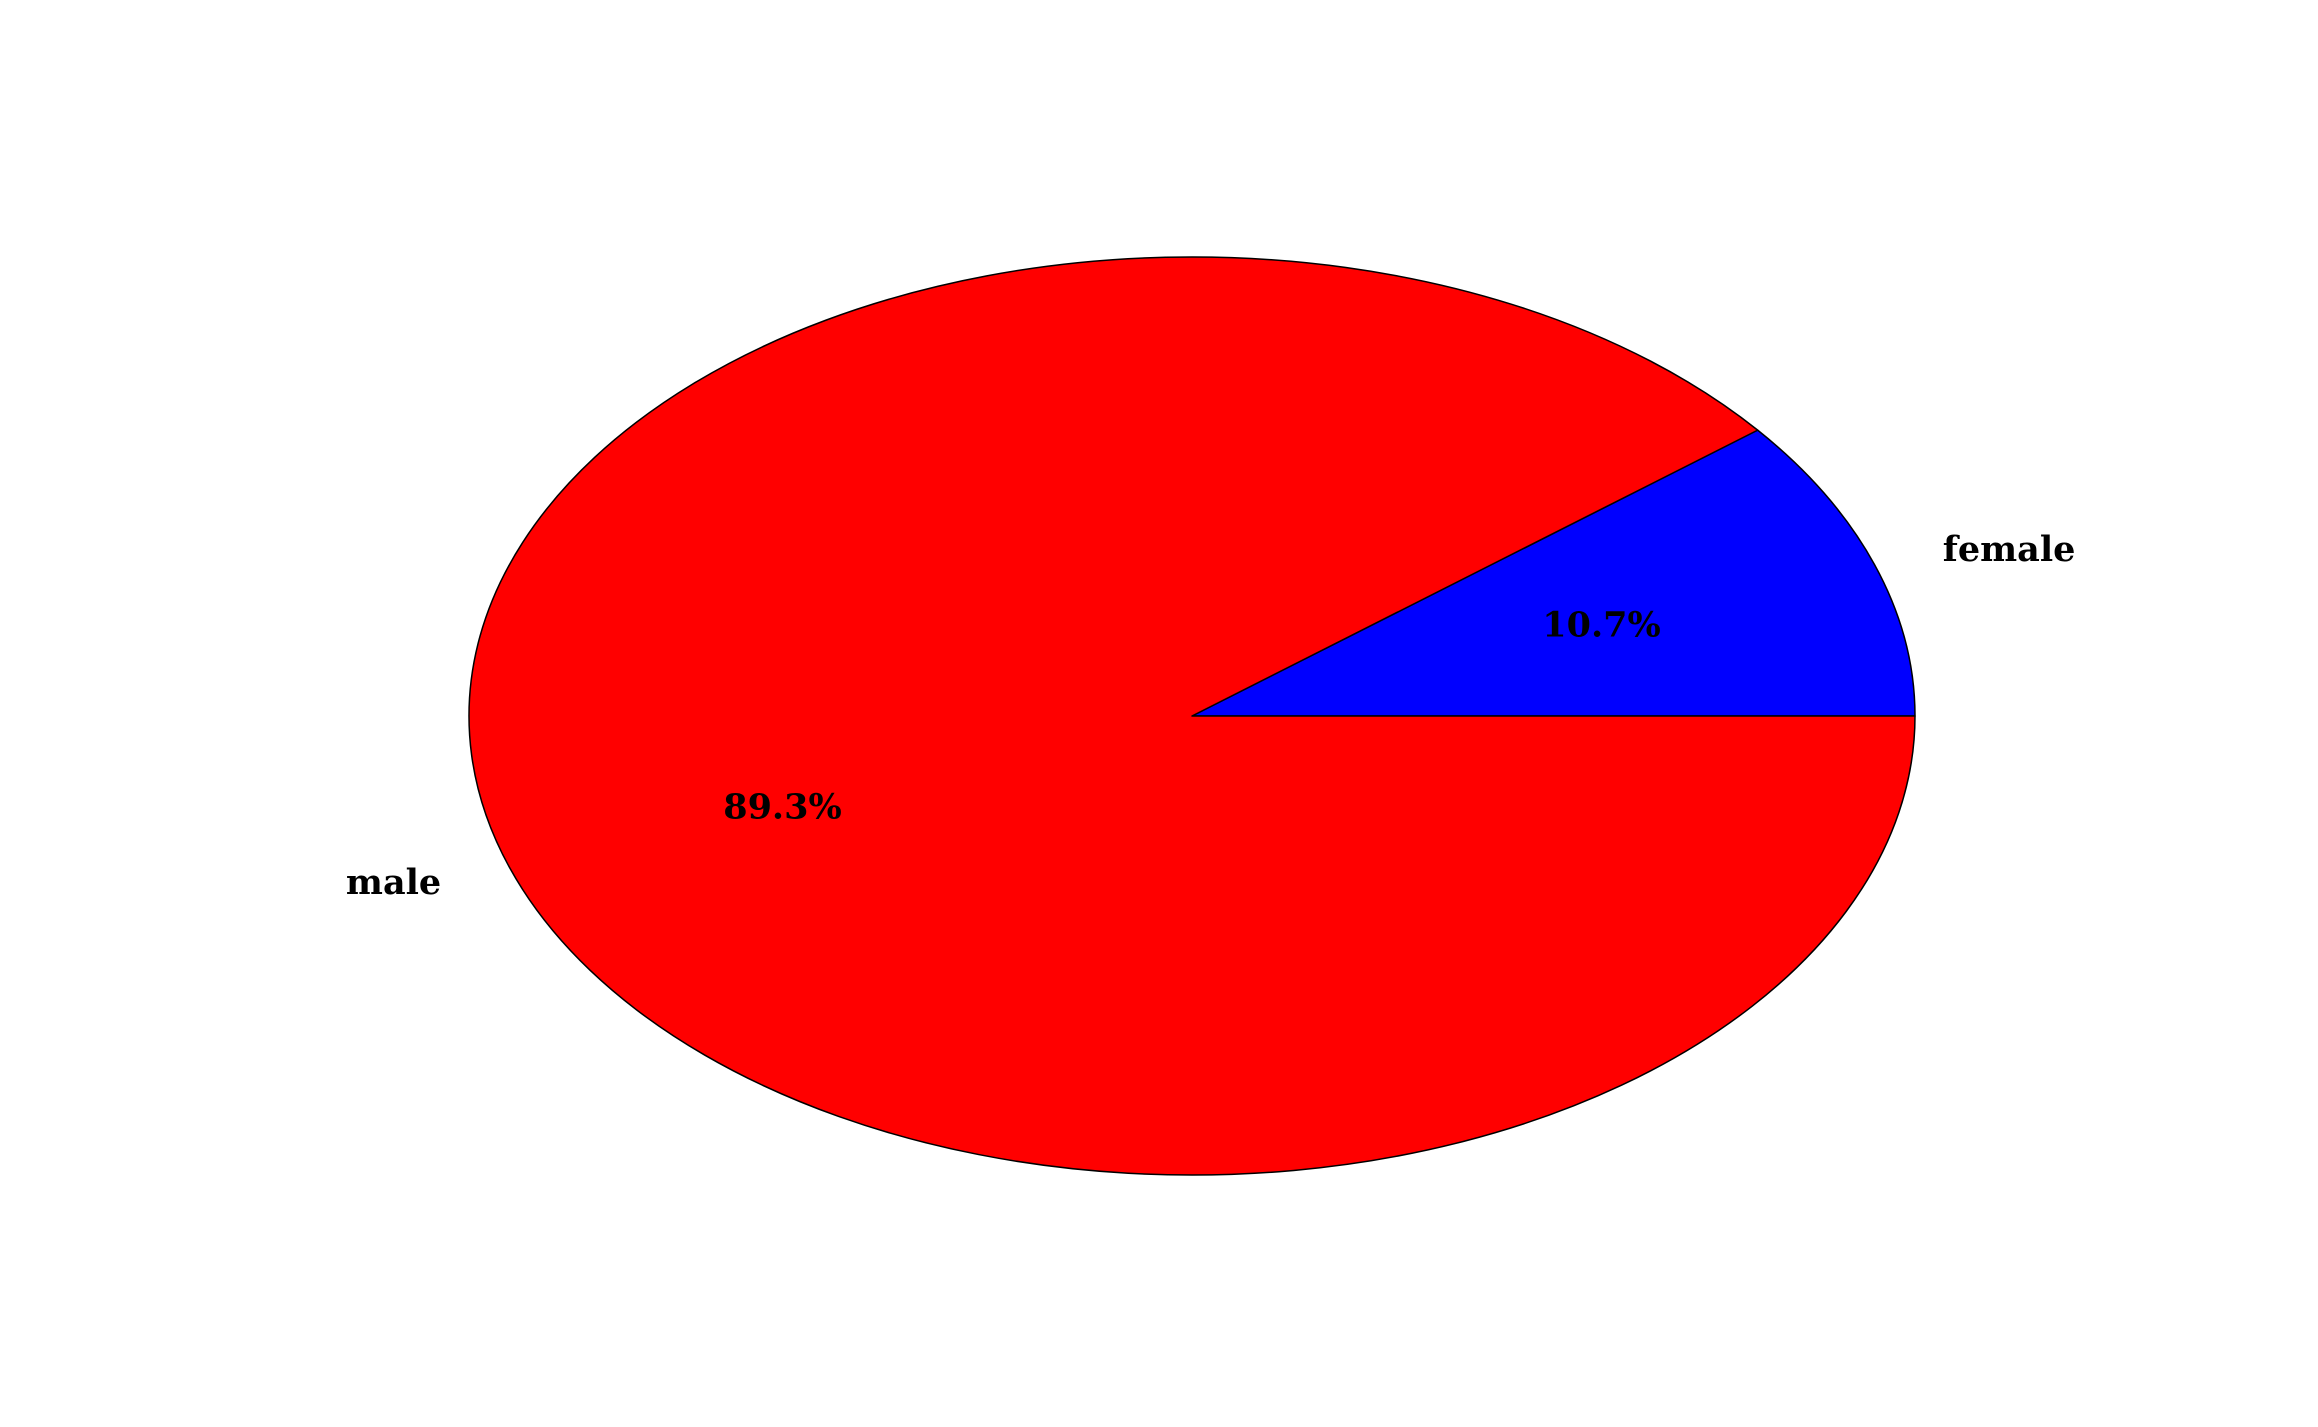 The image size is (2318, 1427). Describe the element at coordinates (393, 882) in the screenshot. I see `category-label-male: male` at that location.